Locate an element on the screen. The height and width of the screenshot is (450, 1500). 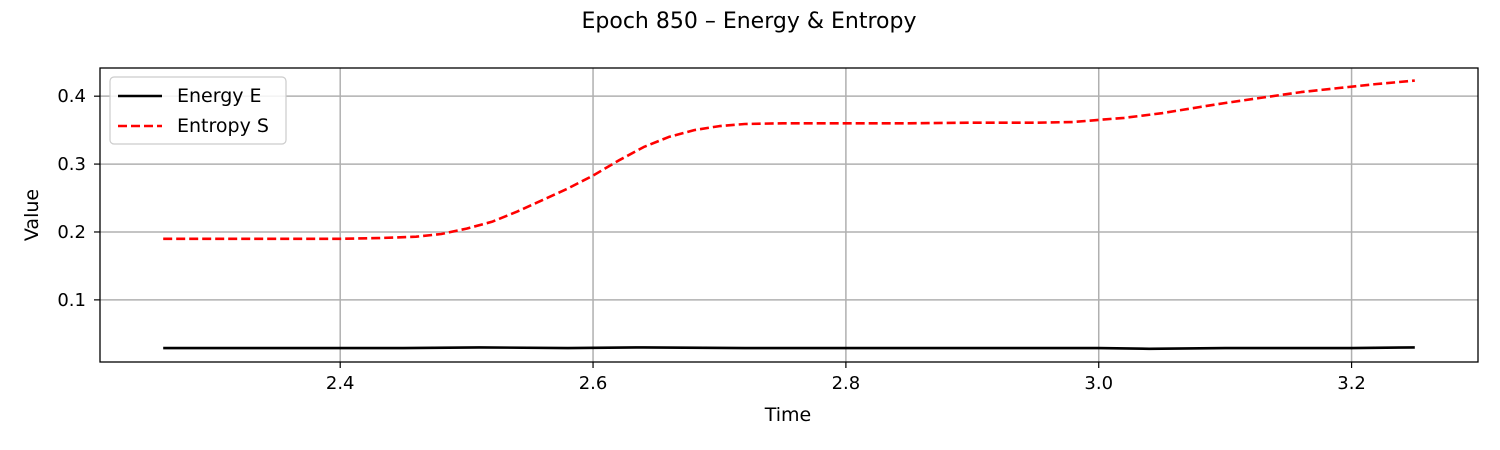
legend-box is located at coordinates (198, 110).